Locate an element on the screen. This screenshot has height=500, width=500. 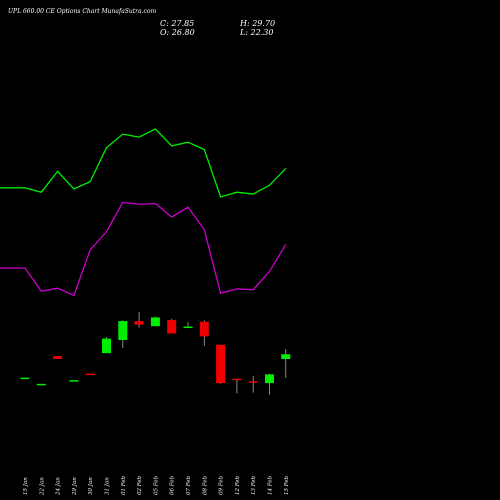
open-value: O: 26.80 is located at coordinates (177, 32).